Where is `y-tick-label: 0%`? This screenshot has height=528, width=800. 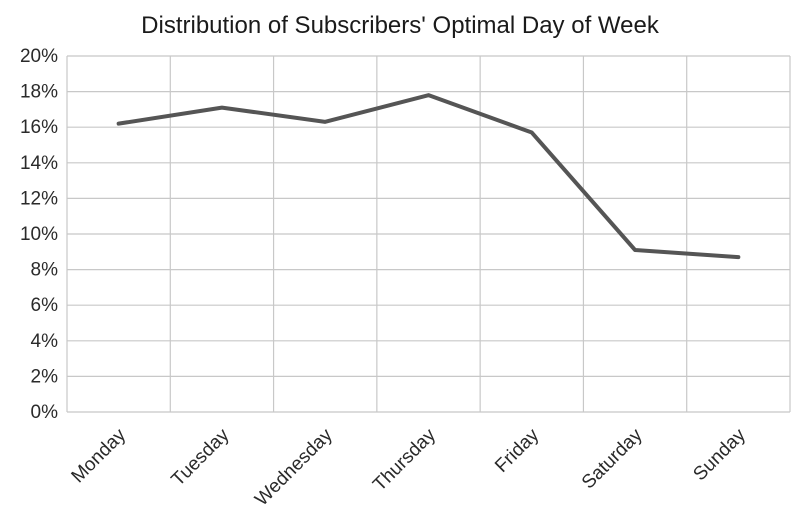
y-tick-label: 0% is located at coordinates (45, 412).